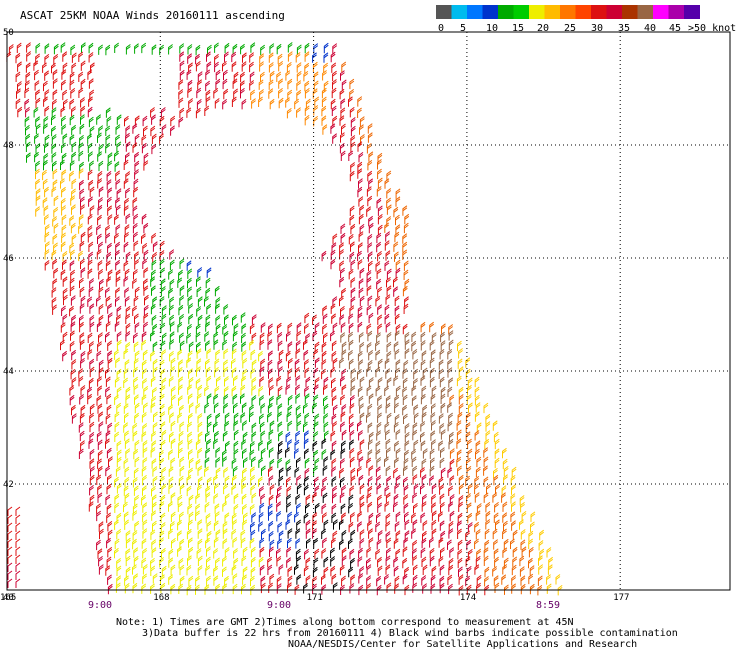 Image resolution: width=740 pixels, height=650 pixels. Describe the element at coordinates (712, 28) in the screenshot. I see `colorbar-label: >50 knots` at that location.